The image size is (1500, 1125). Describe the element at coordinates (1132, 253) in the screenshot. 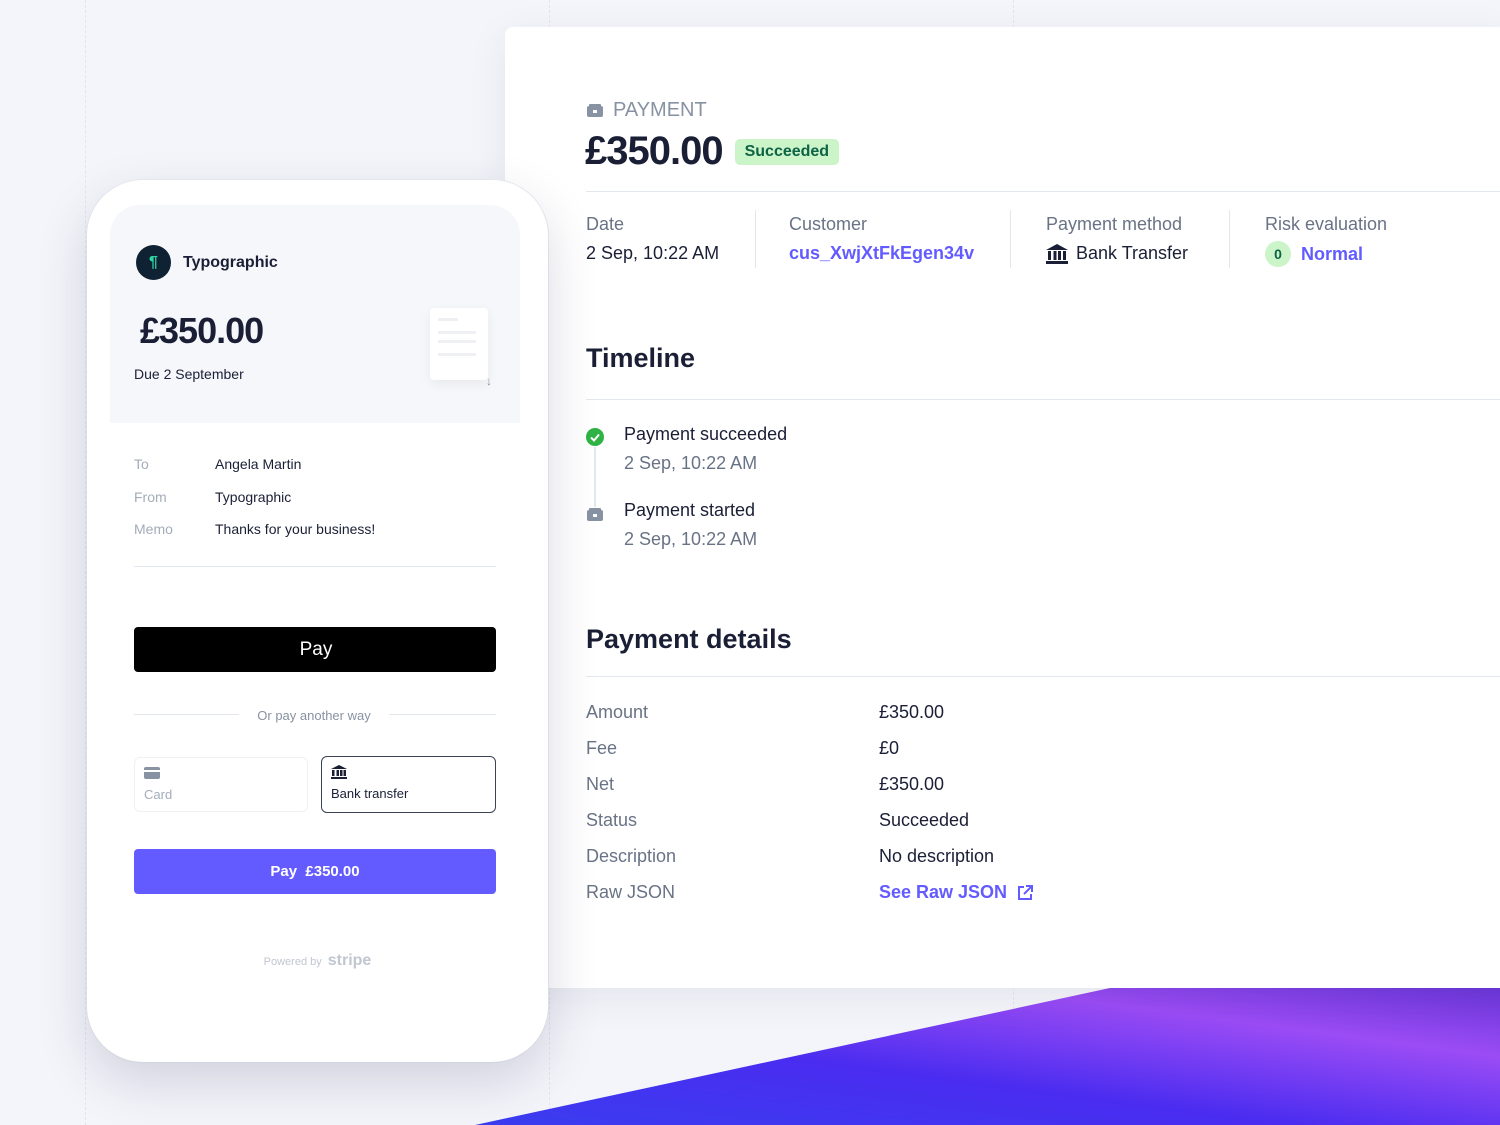

I see `summary-value: Bank Transfer` at that location.